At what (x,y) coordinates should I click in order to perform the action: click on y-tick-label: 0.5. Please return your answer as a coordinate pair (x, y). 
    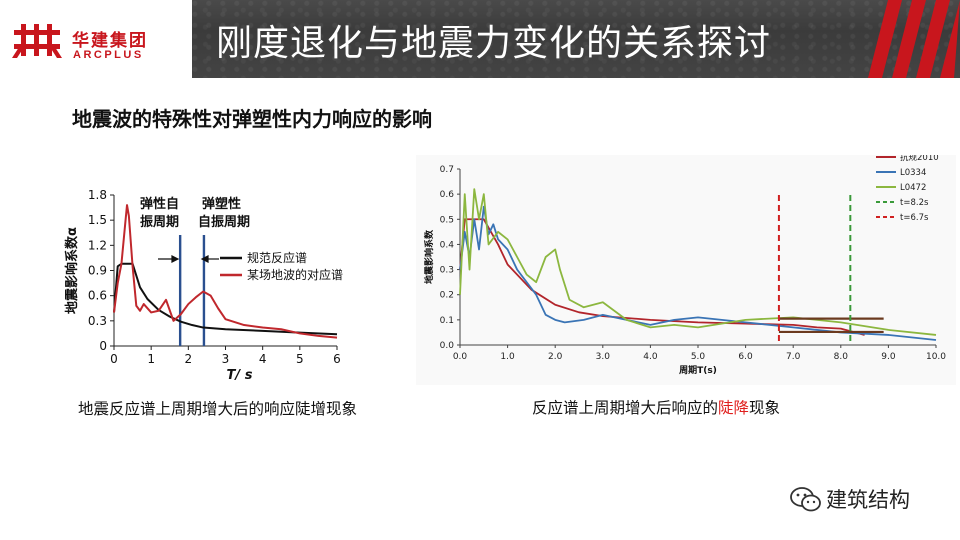
    Looking at the image, I should click on (447, 220).